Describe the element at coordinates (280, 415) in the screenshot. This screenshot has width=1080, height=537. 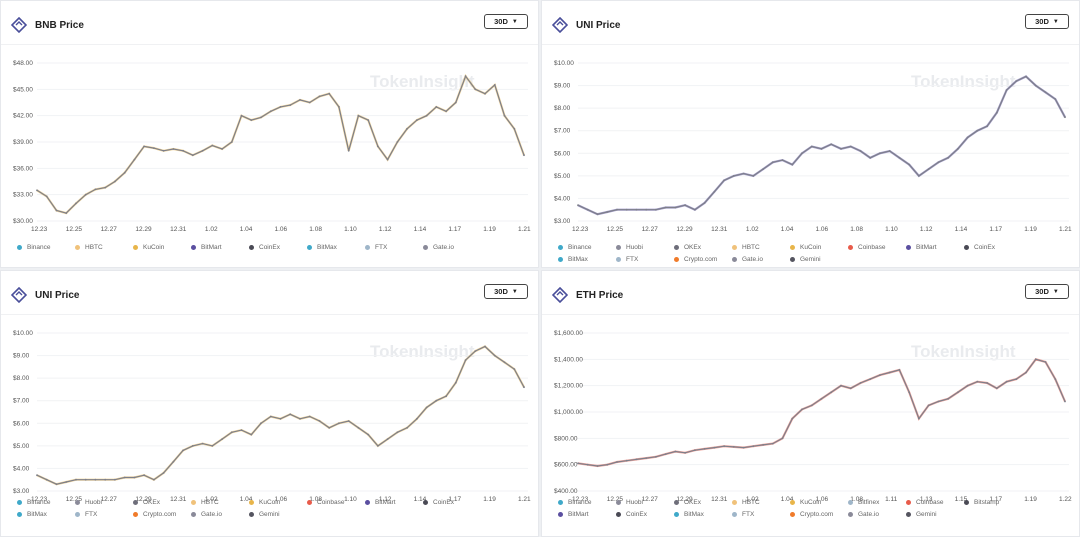
I see `price-line` at that location.